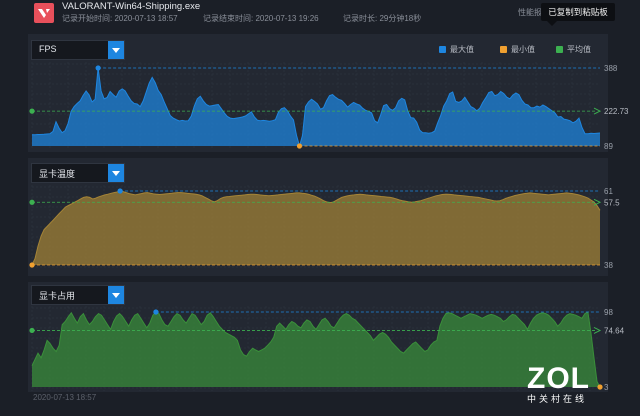 Image resolution: width=640 pixels, height=416 pixels. I want to click on legend-swatch-min, so click(503, 49).